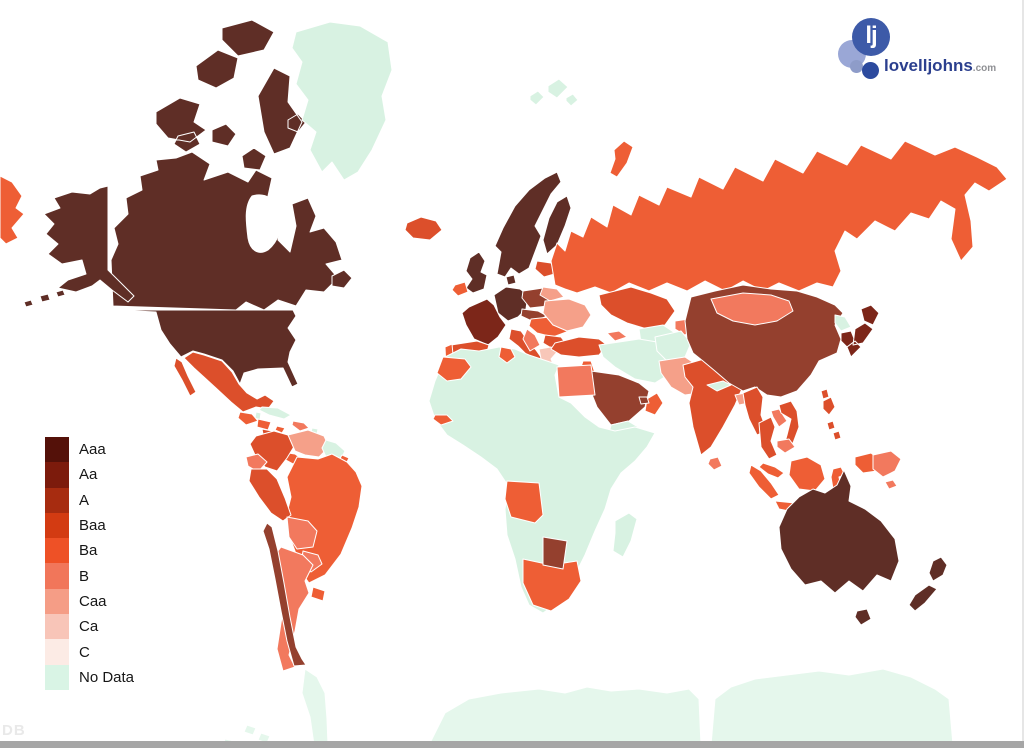  I want to click on rating-legend: Aaa Aa A Baa Ba B Caa Ca C No Data, so click(89, 563).